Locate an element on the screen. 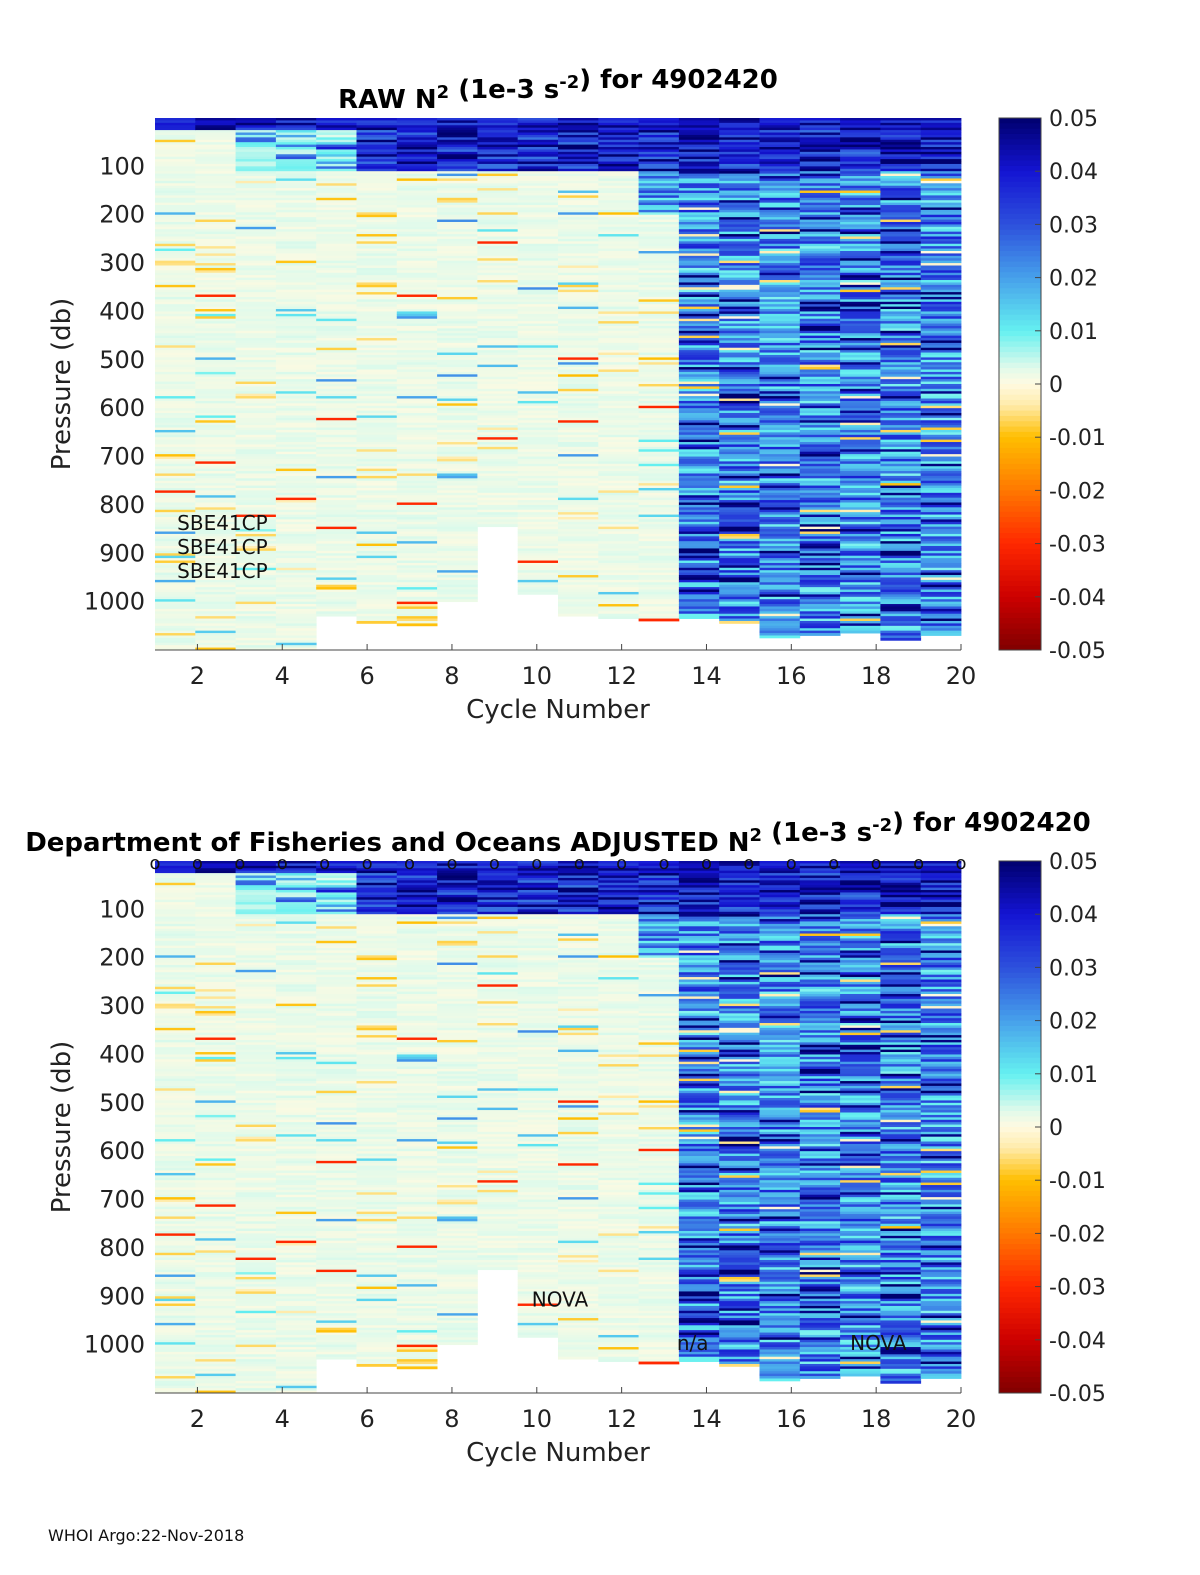 This screenshot has width=1200, height=1575. colorbar-segment is located at coordinates (1020, 317).